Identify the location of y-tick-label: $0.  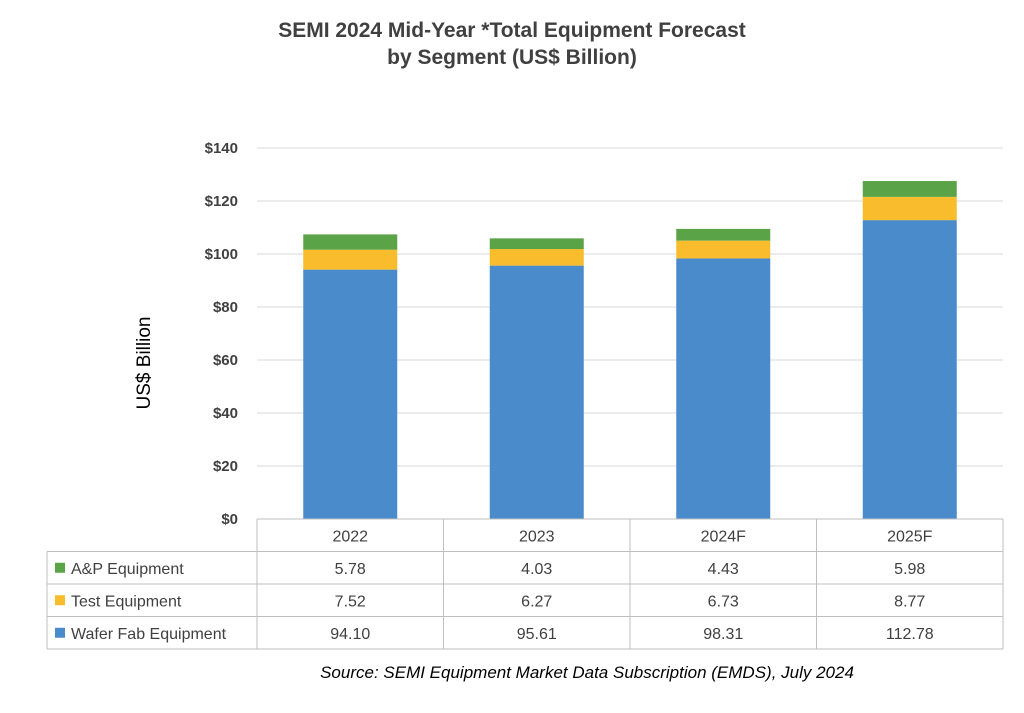
(229, 519).